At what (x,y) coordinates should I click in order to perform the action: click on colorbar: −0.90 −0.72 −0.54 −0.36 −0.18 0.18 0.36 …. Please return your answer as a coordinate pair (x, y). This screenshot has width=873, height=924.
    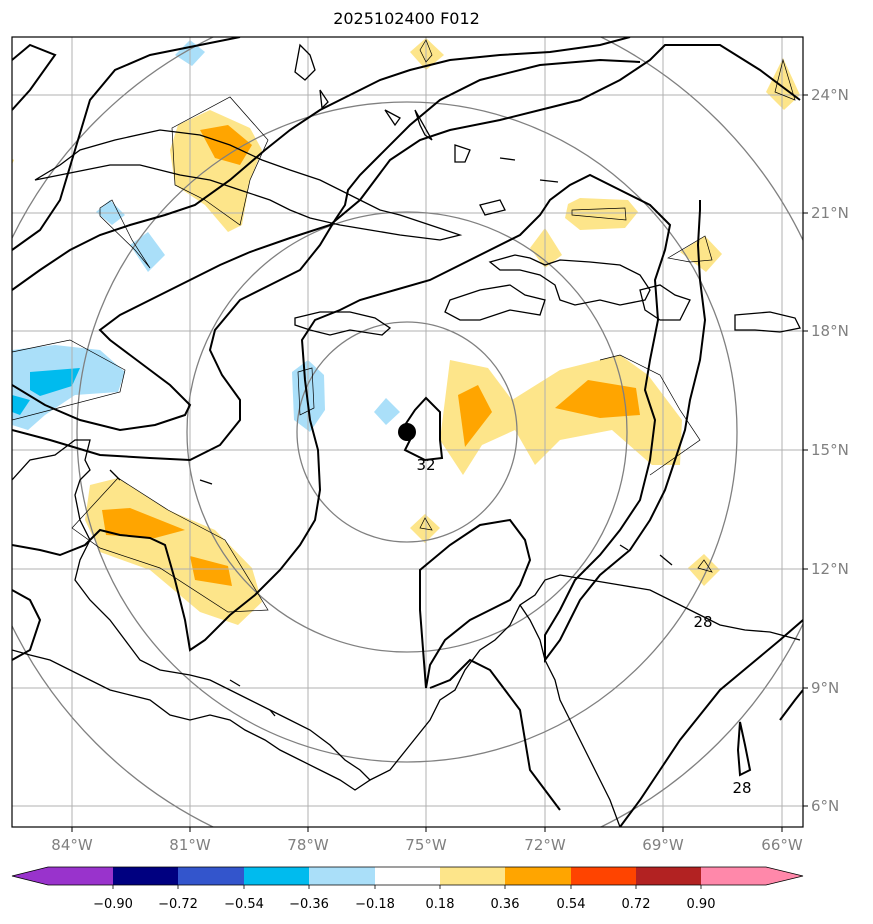
    Looking at the image, I should click on (407, 889).